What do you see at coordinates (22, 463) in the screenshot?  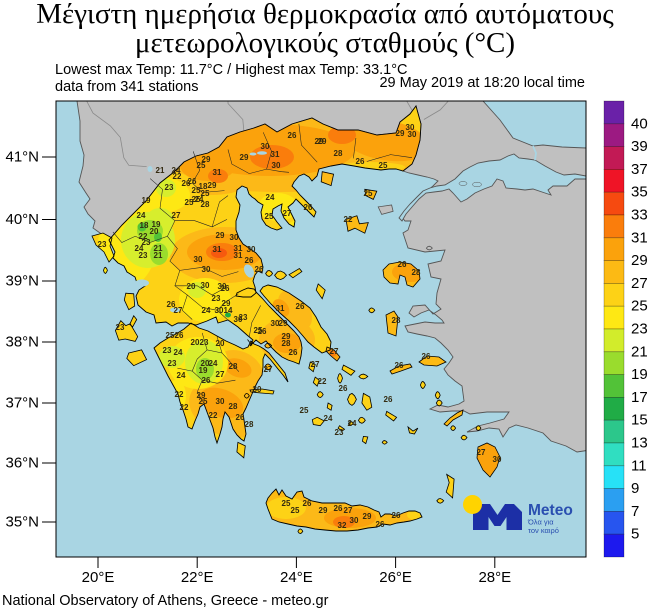 I see `svg-text: 36°N` at bounding box center [22, 463].